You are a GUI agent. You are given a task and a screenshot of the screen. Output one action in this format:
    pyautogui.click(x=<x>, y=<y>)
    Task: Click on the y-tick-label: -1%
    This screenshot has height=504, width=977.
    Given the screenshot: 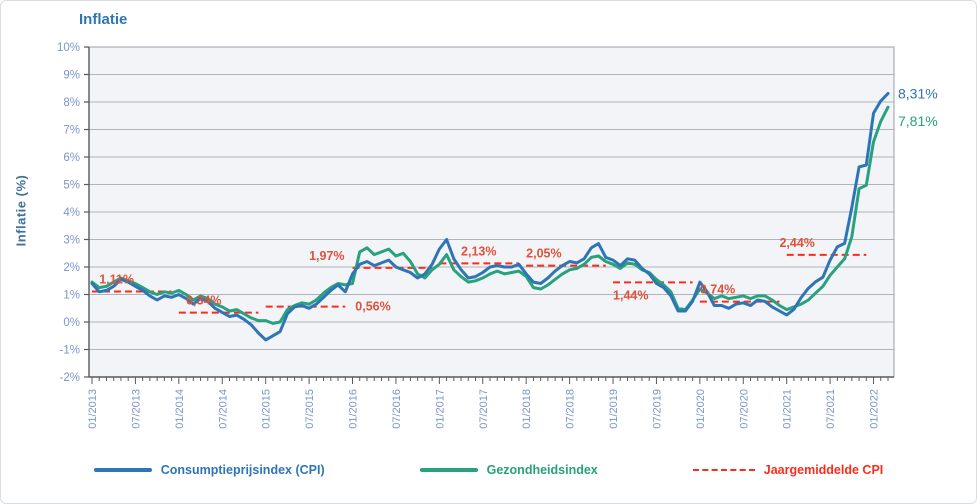 What is the action you would take?
    pyautogui.click(x=70, y=351)
    